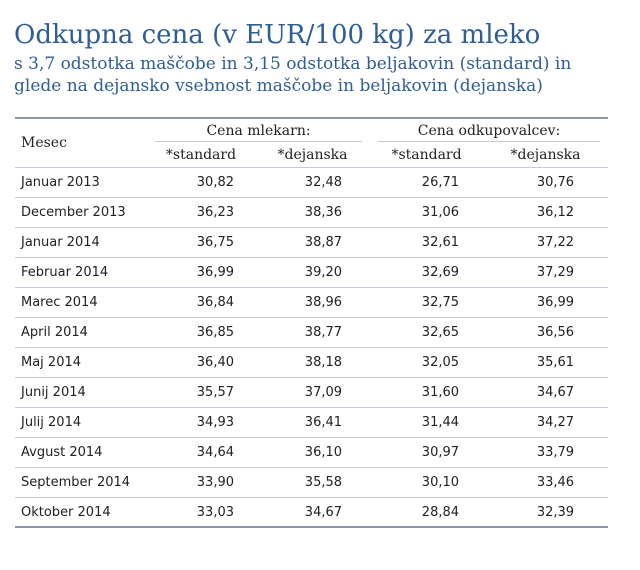 The width and height of the screenshot is (640, 570). What do you see at coordinates (427, 302) in the screenshot?
I see `buyer-standard-price: 32,75` at bounding box center [427, 302].